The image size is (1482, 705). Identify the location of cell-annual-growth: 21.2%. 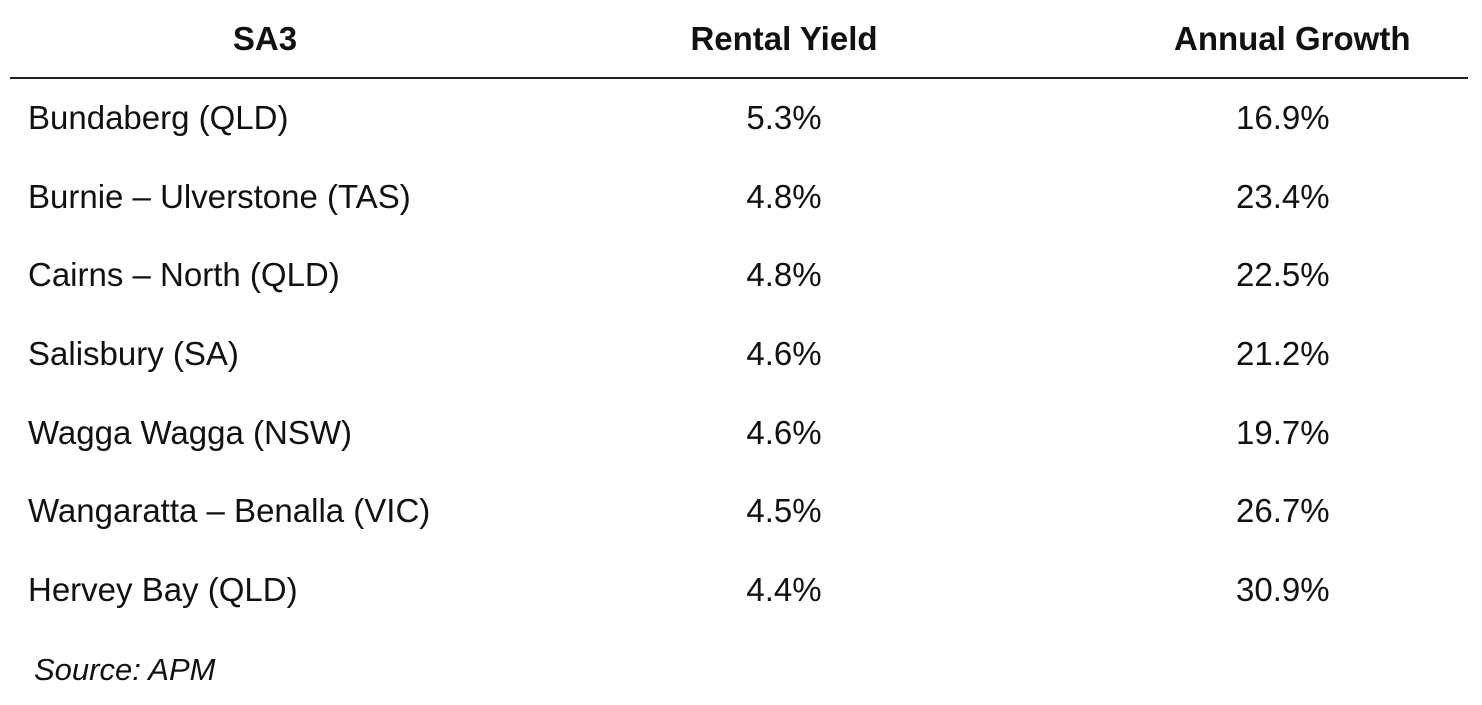
(1283, 354).